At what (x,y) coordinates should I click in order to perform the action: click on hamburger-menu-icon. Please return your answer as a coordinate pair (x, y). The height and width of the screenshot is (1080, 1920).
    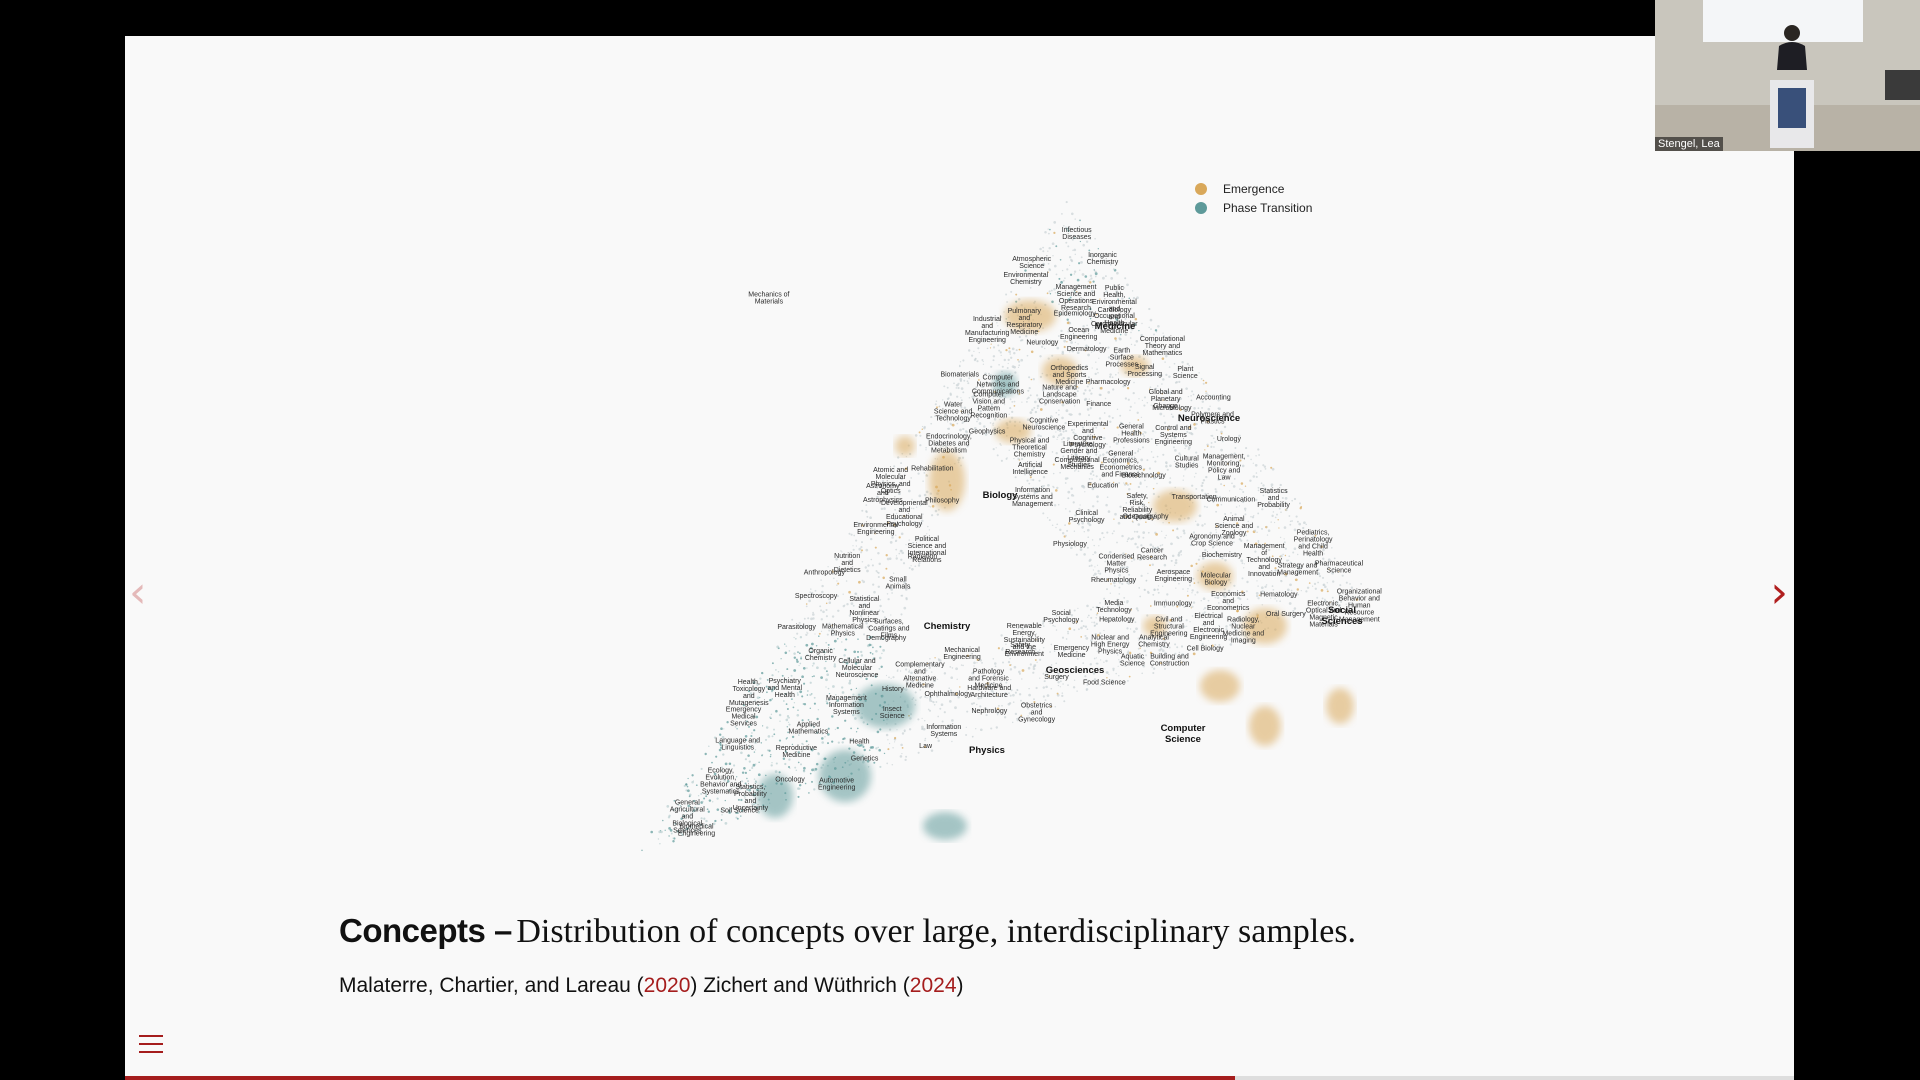
    Looking at the image, I should click on (151, 1046).